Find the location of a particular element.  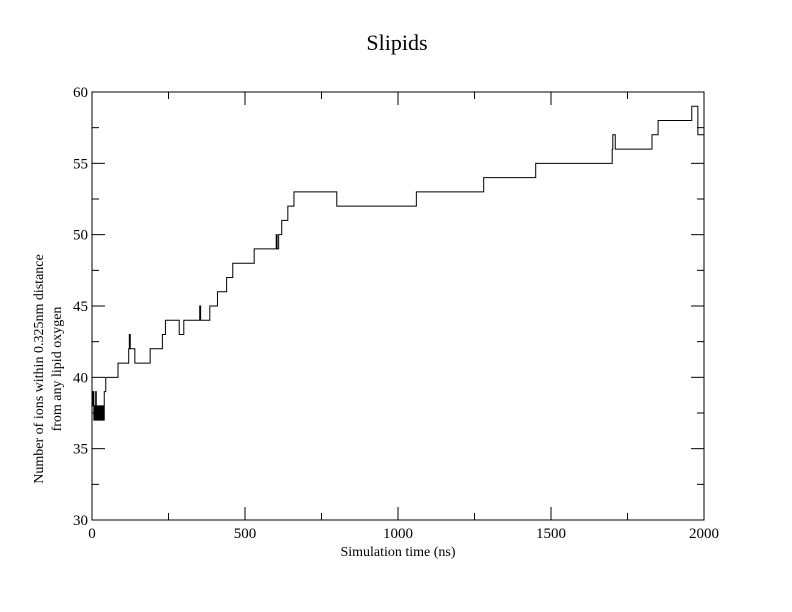

x-tick-label: 2000 is located at coordinates (704, 534).